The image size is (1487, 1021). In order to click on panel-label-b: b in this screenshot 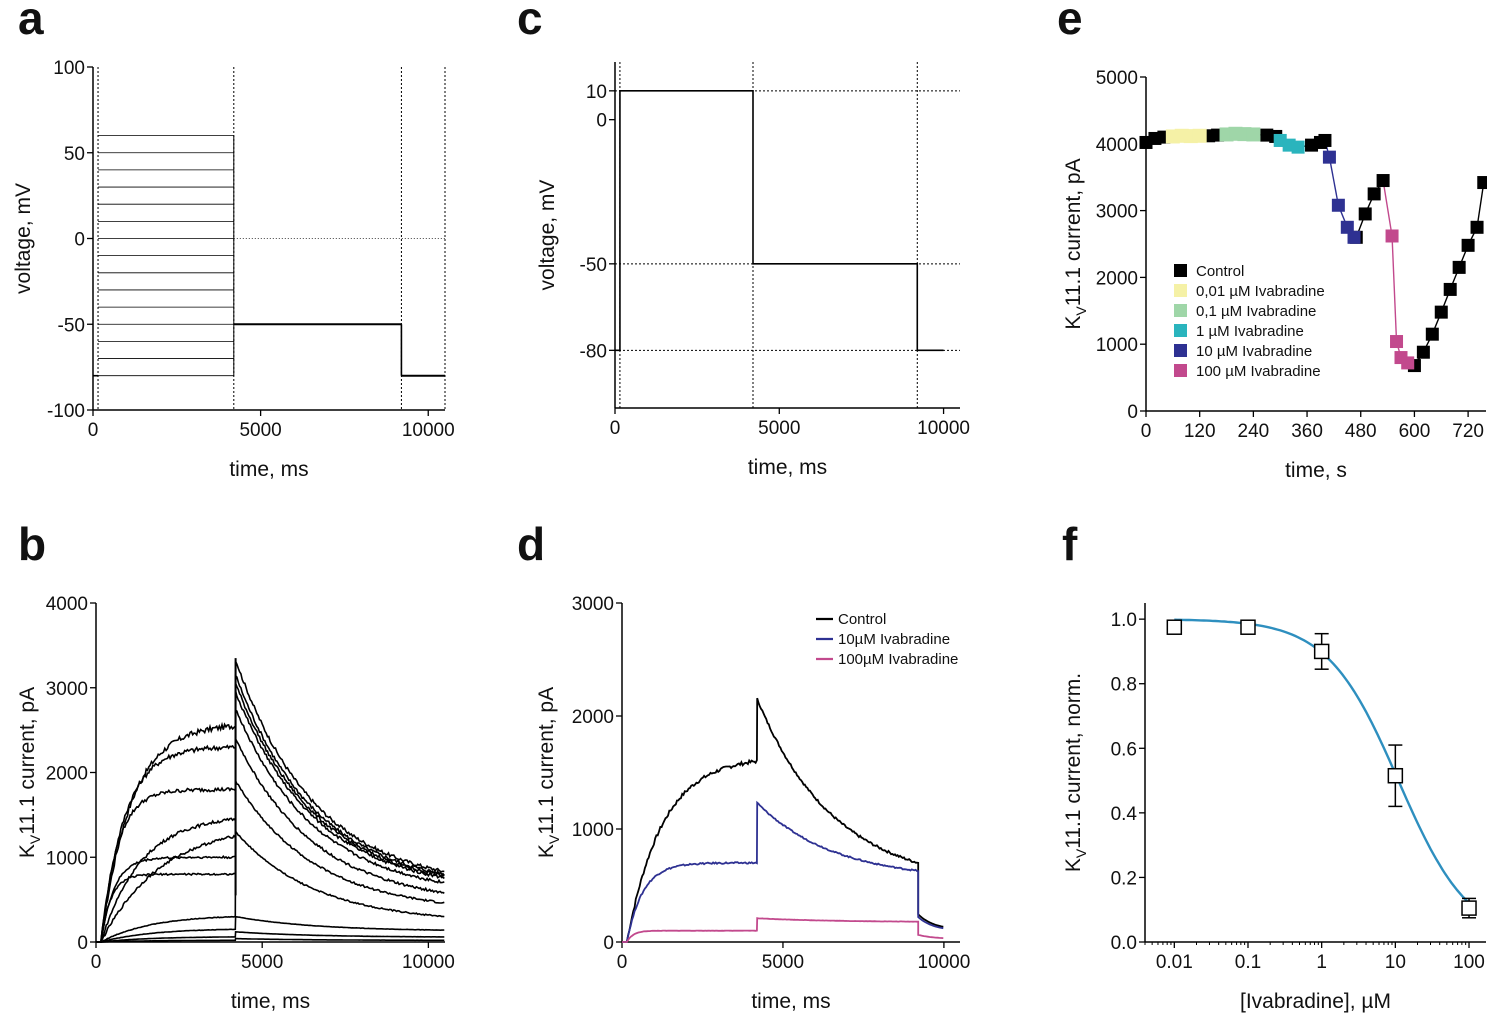, I will do `click(32, 544)`.